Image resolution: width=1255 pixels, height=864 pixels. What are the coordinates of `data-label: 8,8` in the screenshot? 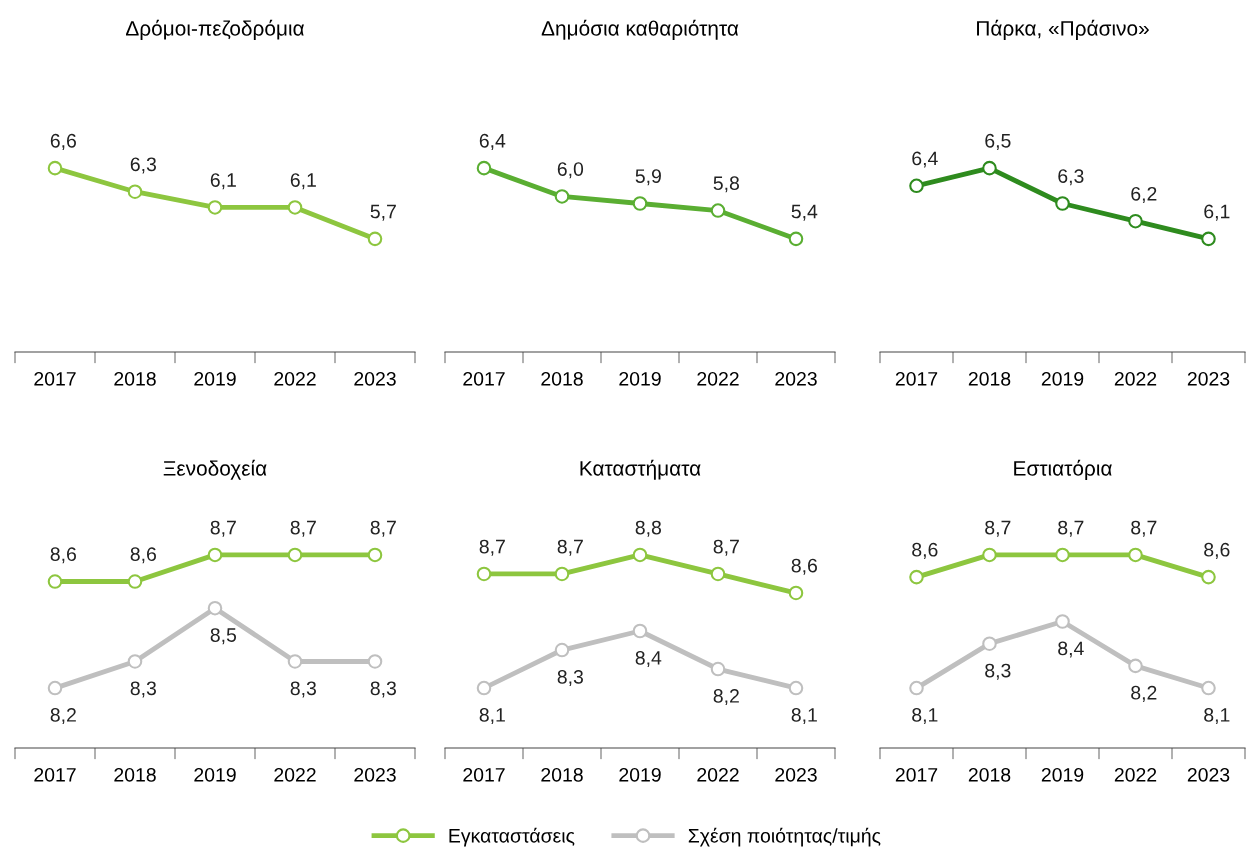 It's located at (648, 528).